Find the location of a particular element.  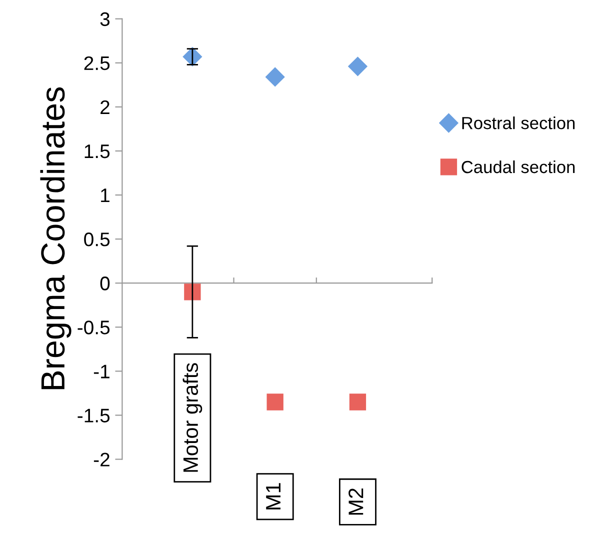

y-tick-label: 1 is located at coordinates (105, 195).